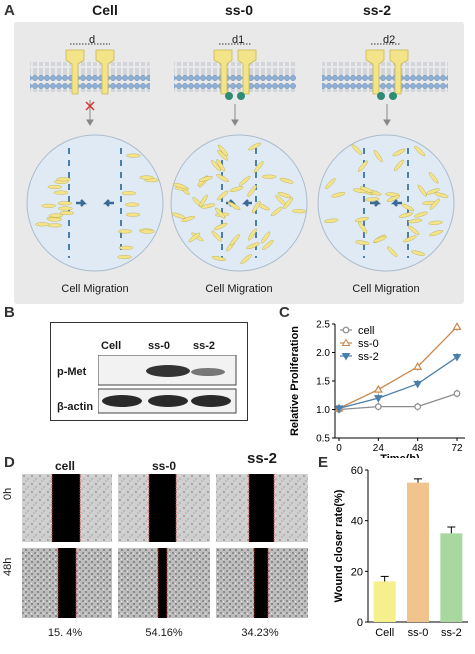 The width and height of the screenshot is (475, 654). What do you see at coordinates (339, 448) in the screenshot?
I see `x-tick-label: 0` at bounding box center [339, 448].